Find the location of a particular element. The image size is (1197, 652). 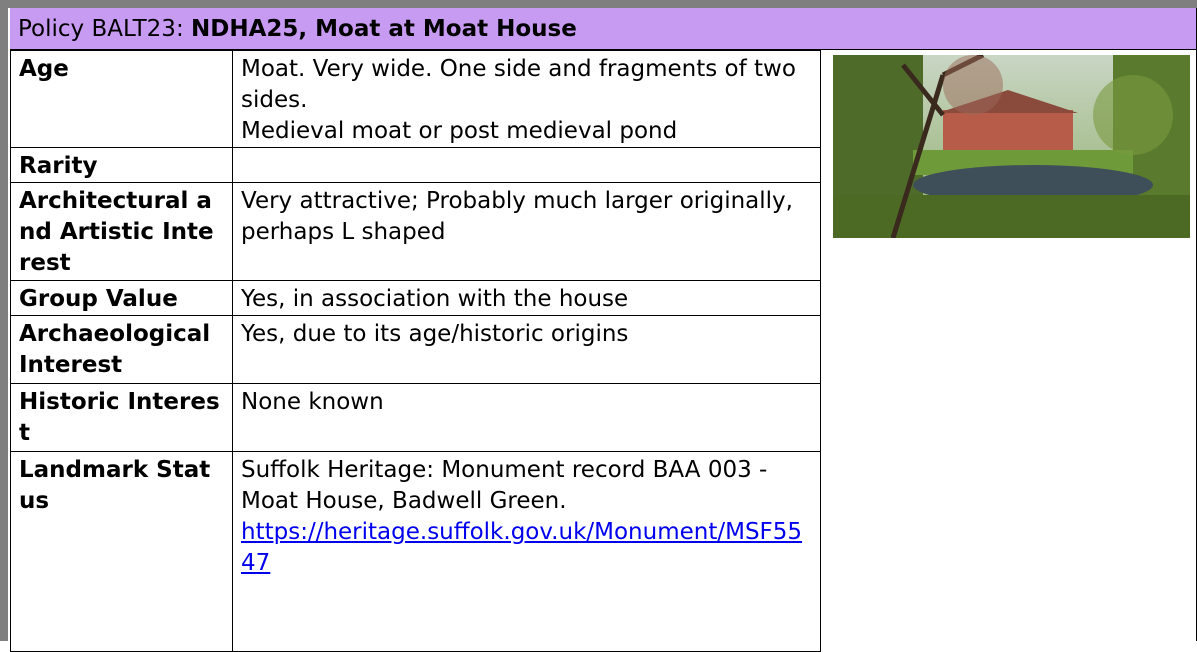

value-text: Medieval moat or post medieval pond is located at coordinates (459, 131).